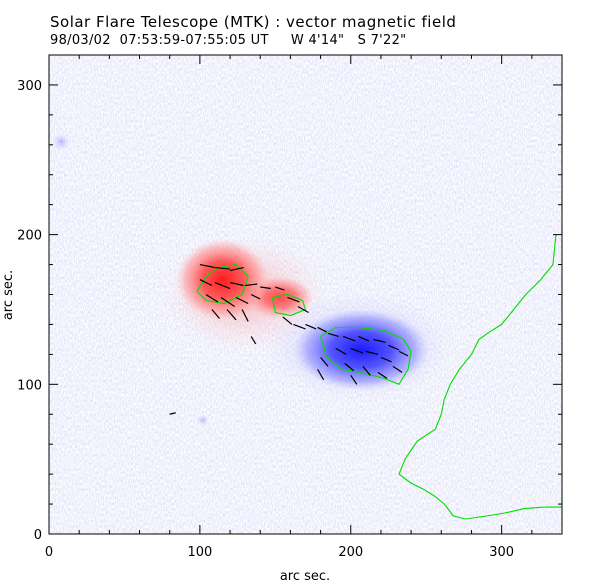 This screenshot has height=585, width=612. Describe the element at coordinates (501, 552) in the screenshot. I see `x-tick-label: 300` at that location.